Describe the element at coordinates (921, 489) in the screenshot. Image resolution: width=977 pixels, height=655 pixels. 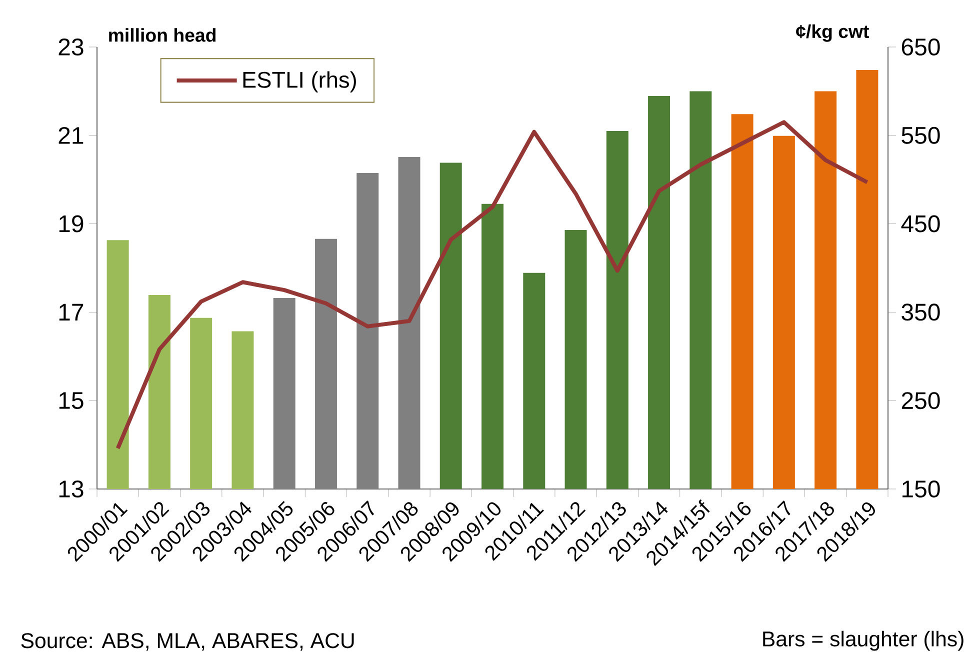
I see `y2-tick-label: 150` at that location.